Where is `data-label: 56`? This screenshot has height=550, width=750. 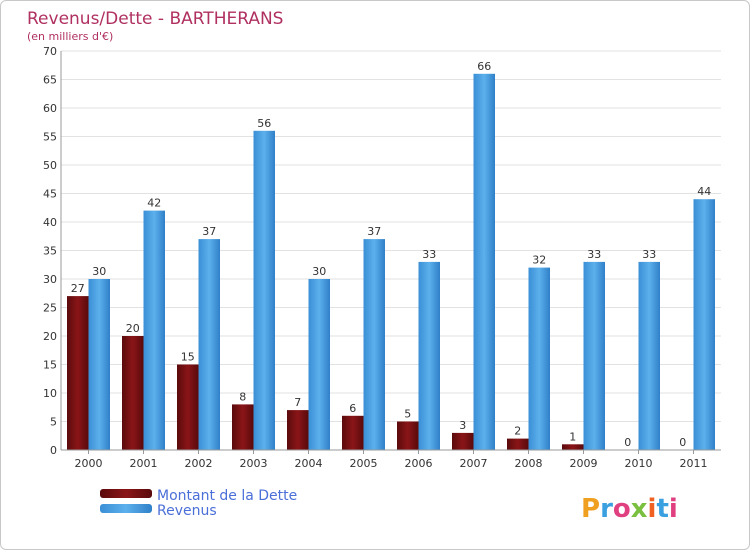 data-label: 56 is located at coordinates (264, 123).